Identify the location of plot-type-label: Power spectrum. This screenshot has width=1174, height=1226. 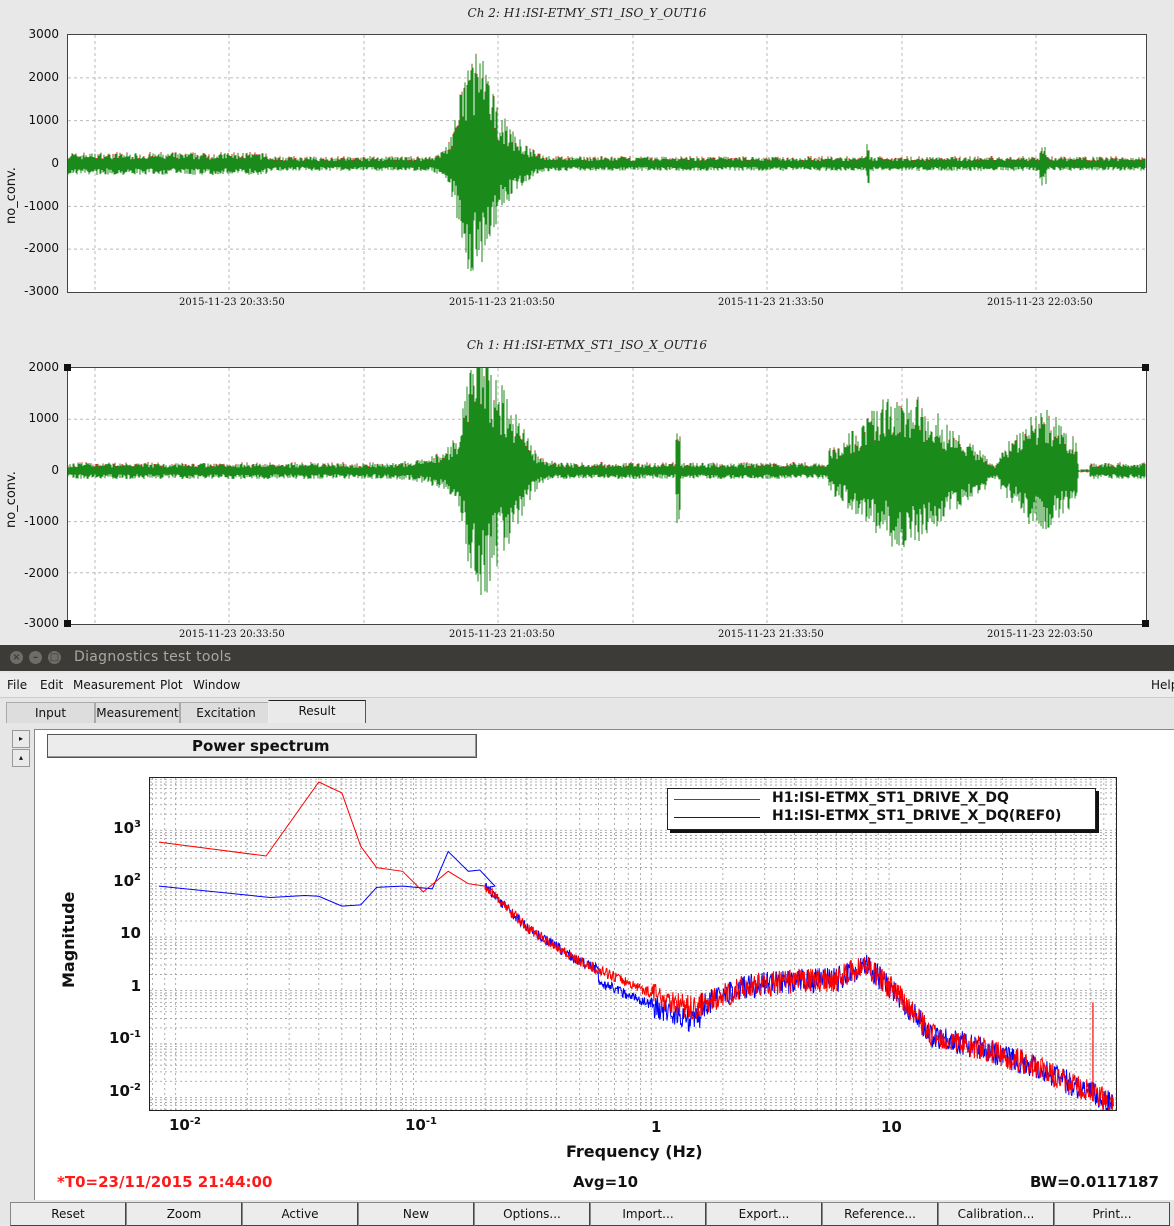
(262, 746).